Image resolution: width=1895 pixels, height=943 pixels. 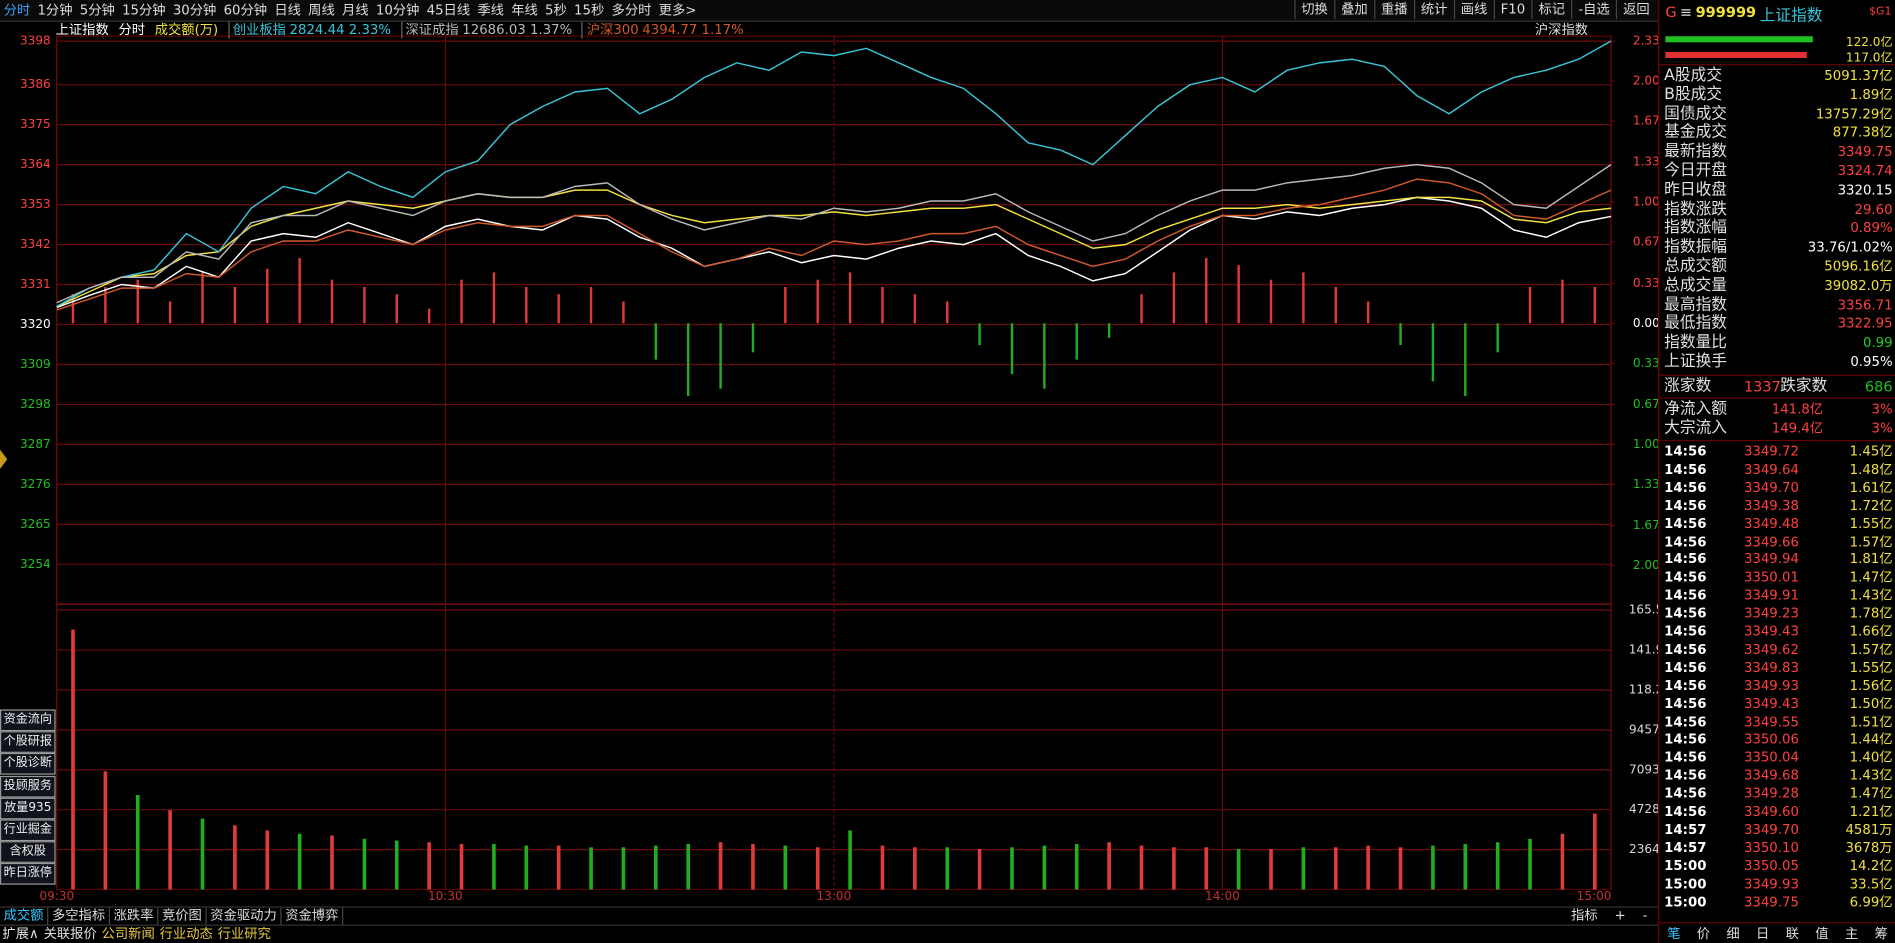 What do you see at coordinates (1854, 113) in the screenshot?
I see `quote-value: 13757.29亿` at bounding box center [1854, 113].